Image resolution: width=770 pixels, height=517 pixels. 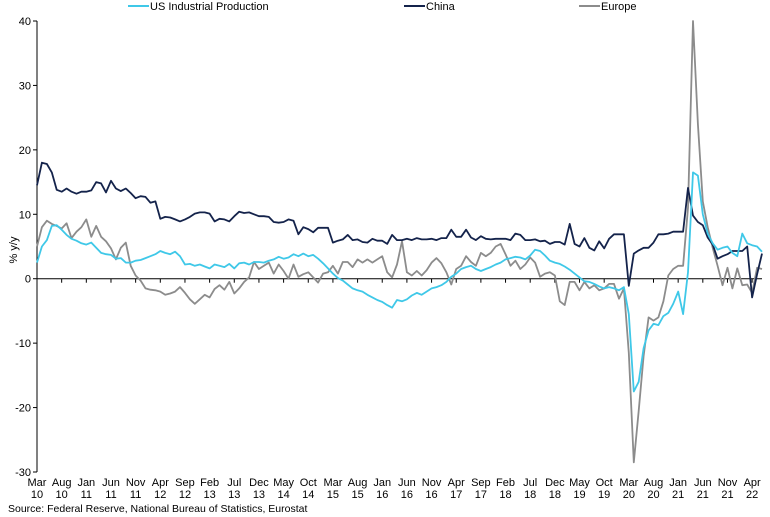 What do you see at coordinates (23, 473) in the screenshot?
I see `y-tick-label: -30` at bounding box center [23, 473].